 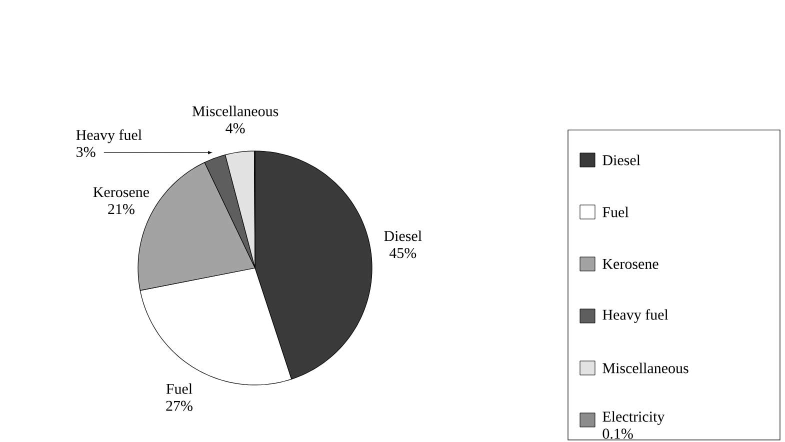 I want to click on data-label: 45%, so click(x=402, y=253).